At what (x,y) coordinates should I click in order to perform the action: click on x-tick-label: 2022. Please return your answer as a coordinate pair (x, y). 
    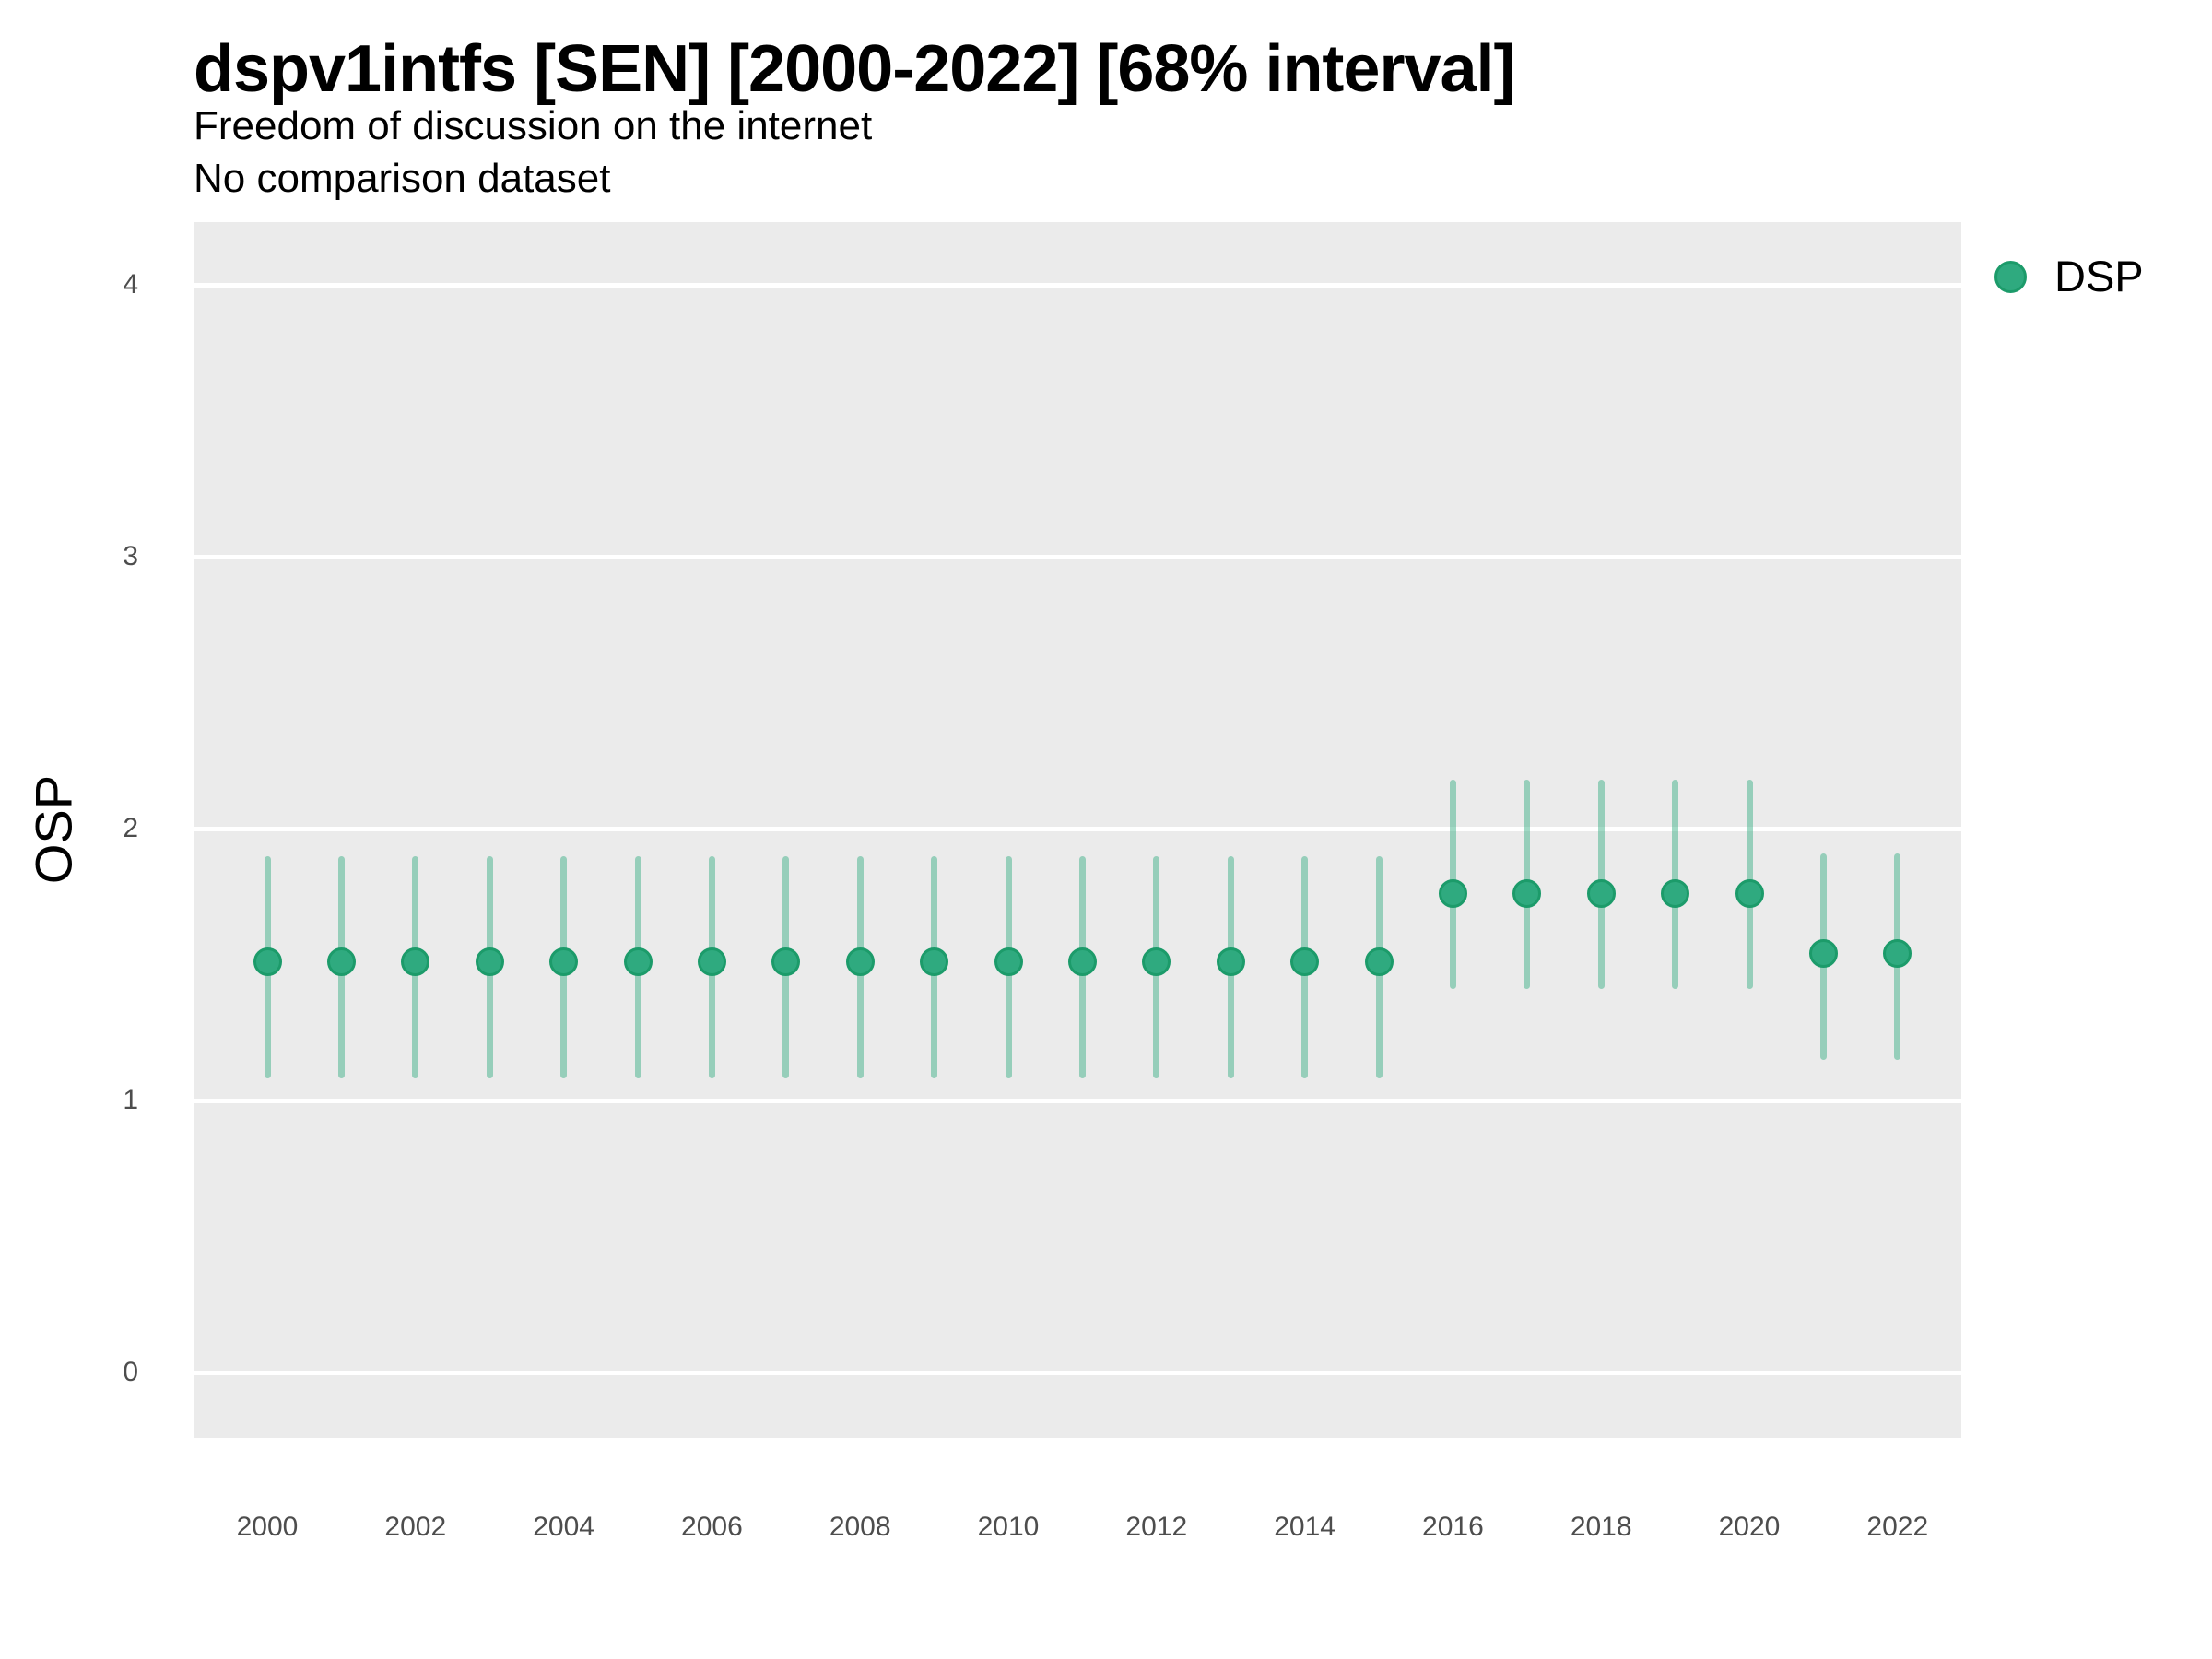
    Looking at the image, I should click on (1897, 1527).